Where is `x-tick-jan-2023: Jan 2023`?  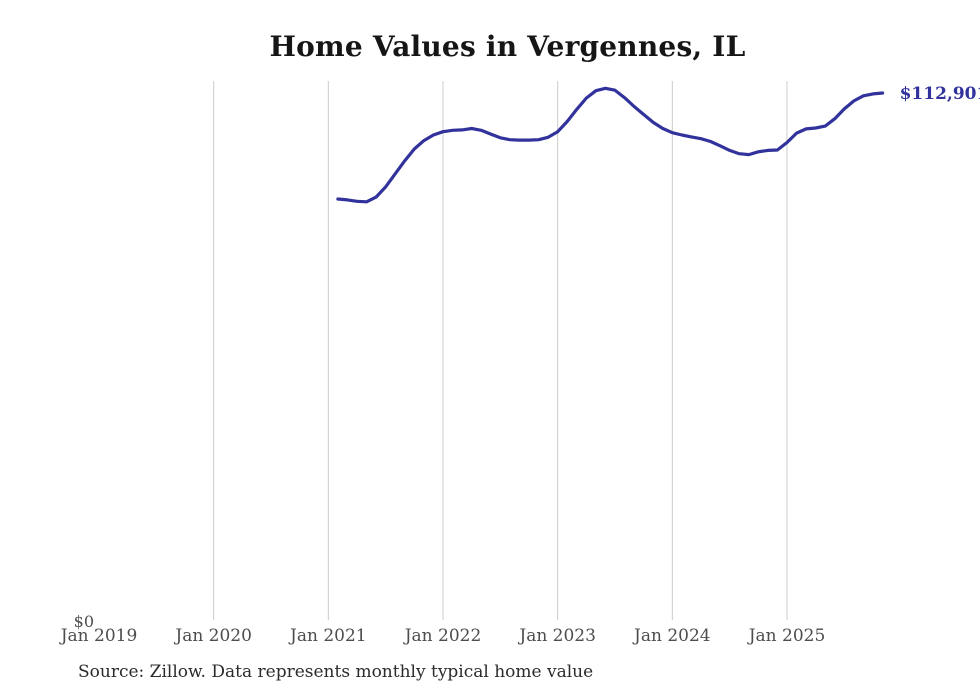 x-tick-jan-2023: Jan 2023 is located at coordinates (556, 636).